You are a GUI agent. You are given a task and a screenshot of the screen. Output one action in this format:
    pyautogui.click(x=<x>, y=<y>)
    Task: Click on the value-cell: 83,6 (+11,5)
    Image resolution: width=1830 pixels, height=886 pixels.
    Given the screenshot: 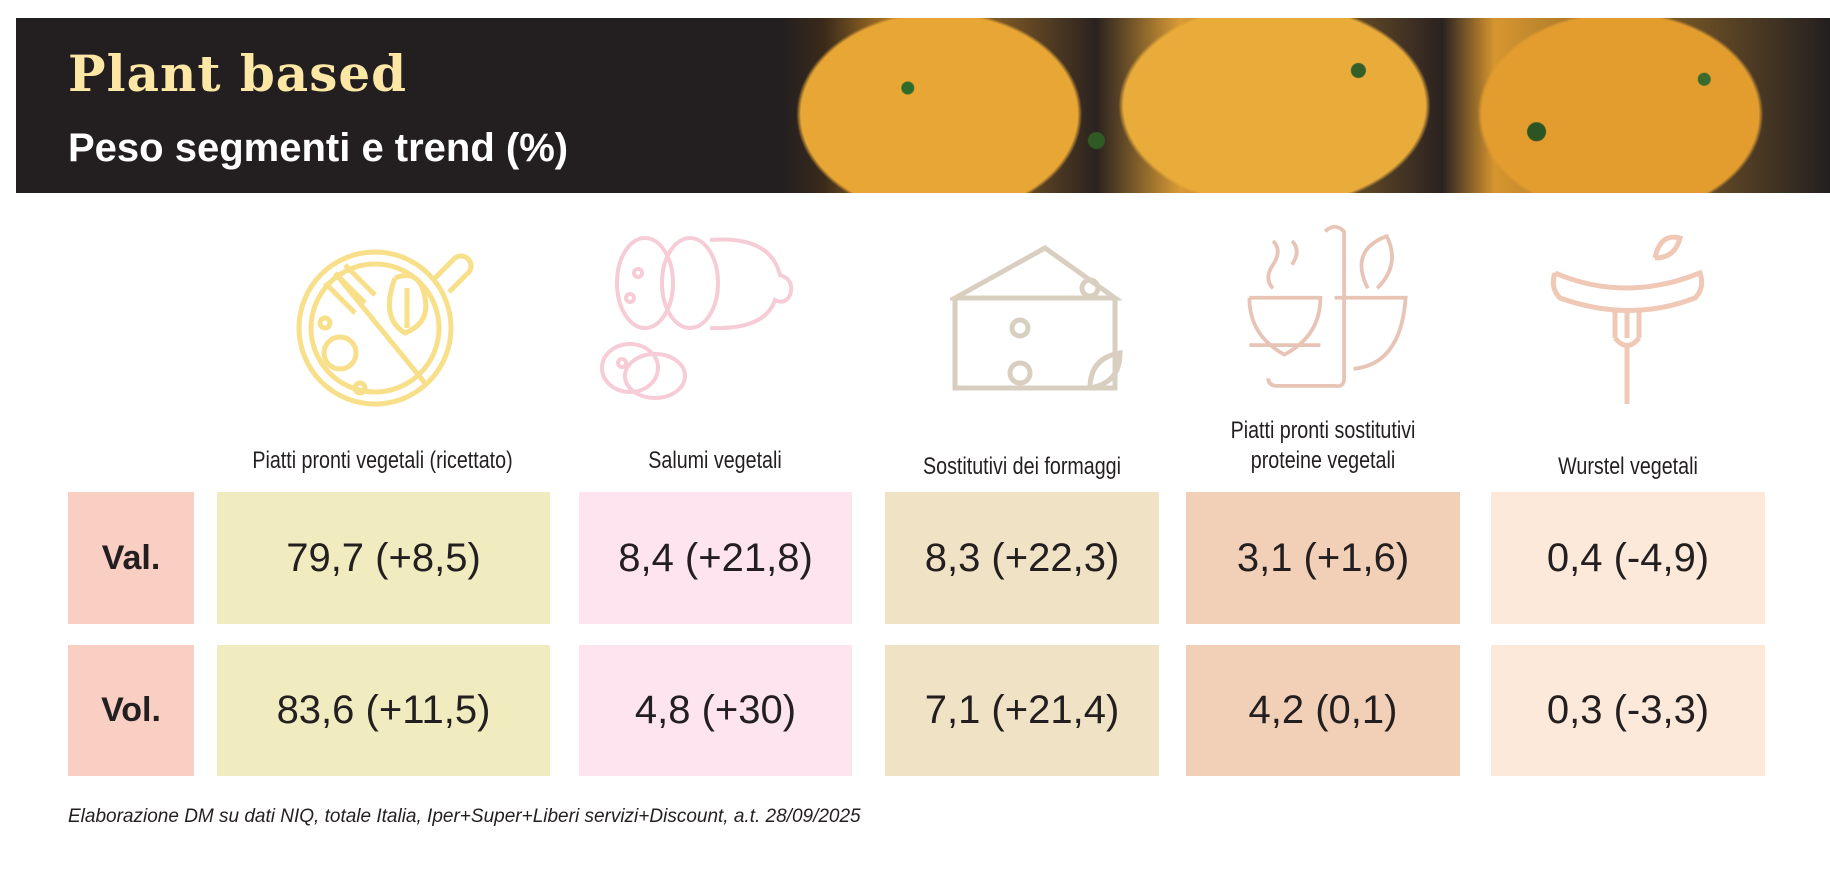 What is the action you would take?
    pyautogui.click(x=383, y=710)
    